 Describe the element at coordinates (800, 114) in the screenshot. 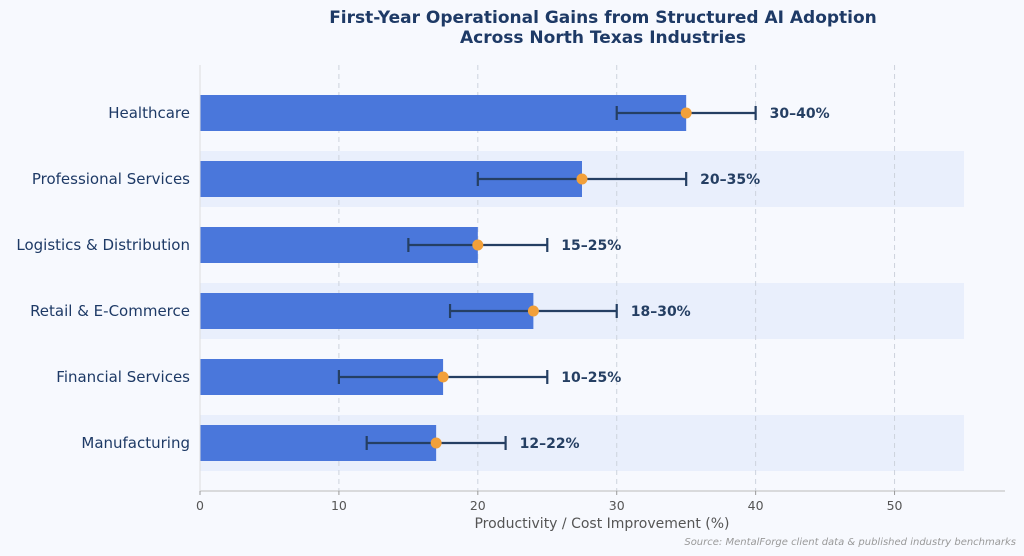

I see `range-label: 30–40%` at that location.